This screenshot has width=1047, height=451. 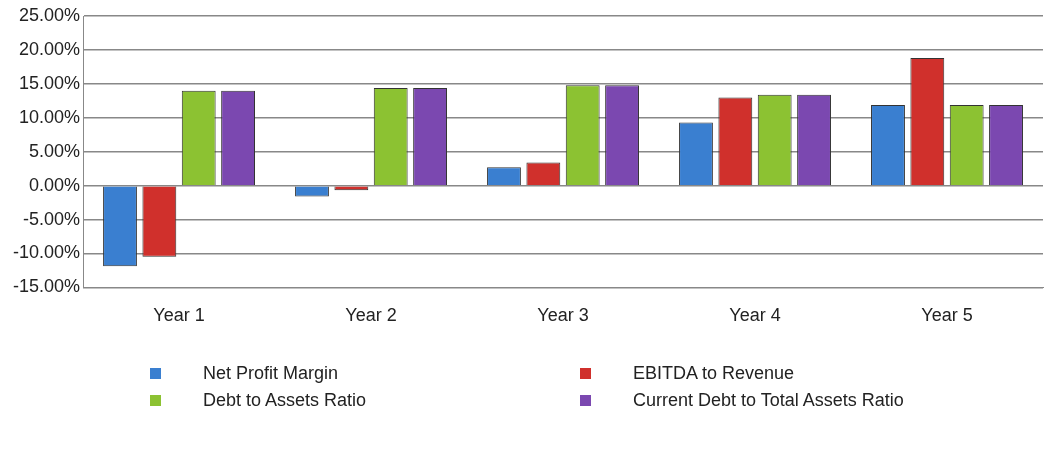 What do you see at coordinates (47, 286) in the screenshot?
I see `y-tick-label: -15.00%` at bounding box center [47, 286].